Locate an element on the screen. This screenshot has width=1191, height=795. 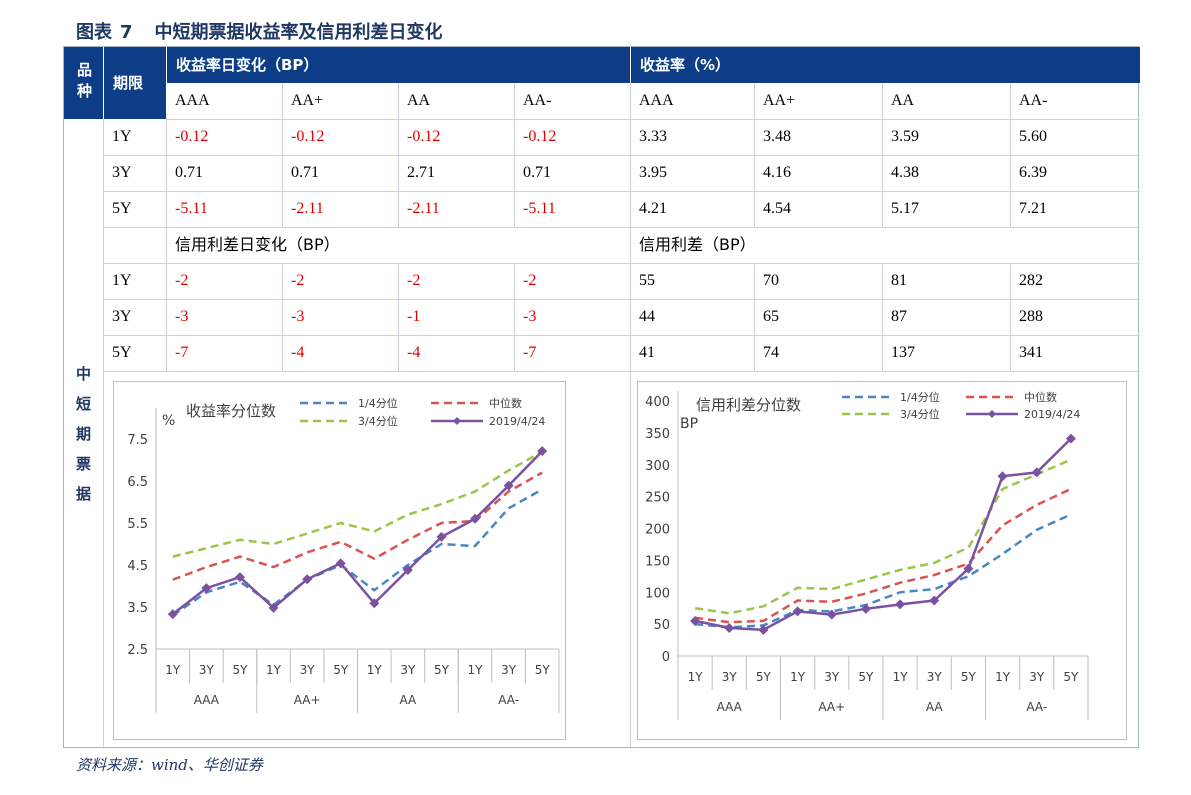
spread-row-value-cell: 87 is located at coordinates (899, 316).